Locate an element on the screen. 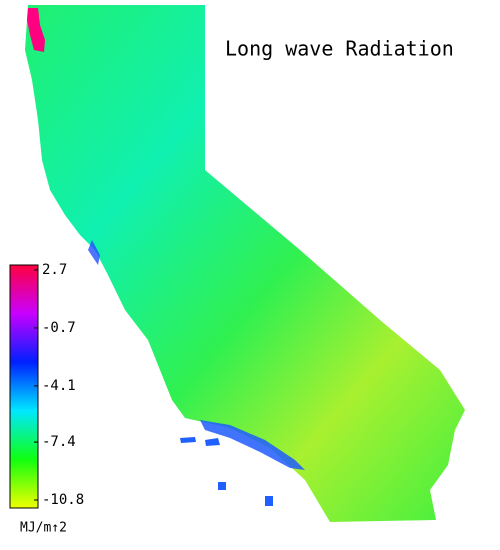  colorbar-tick-label: -0.7 is located at coordinates (59, 328).